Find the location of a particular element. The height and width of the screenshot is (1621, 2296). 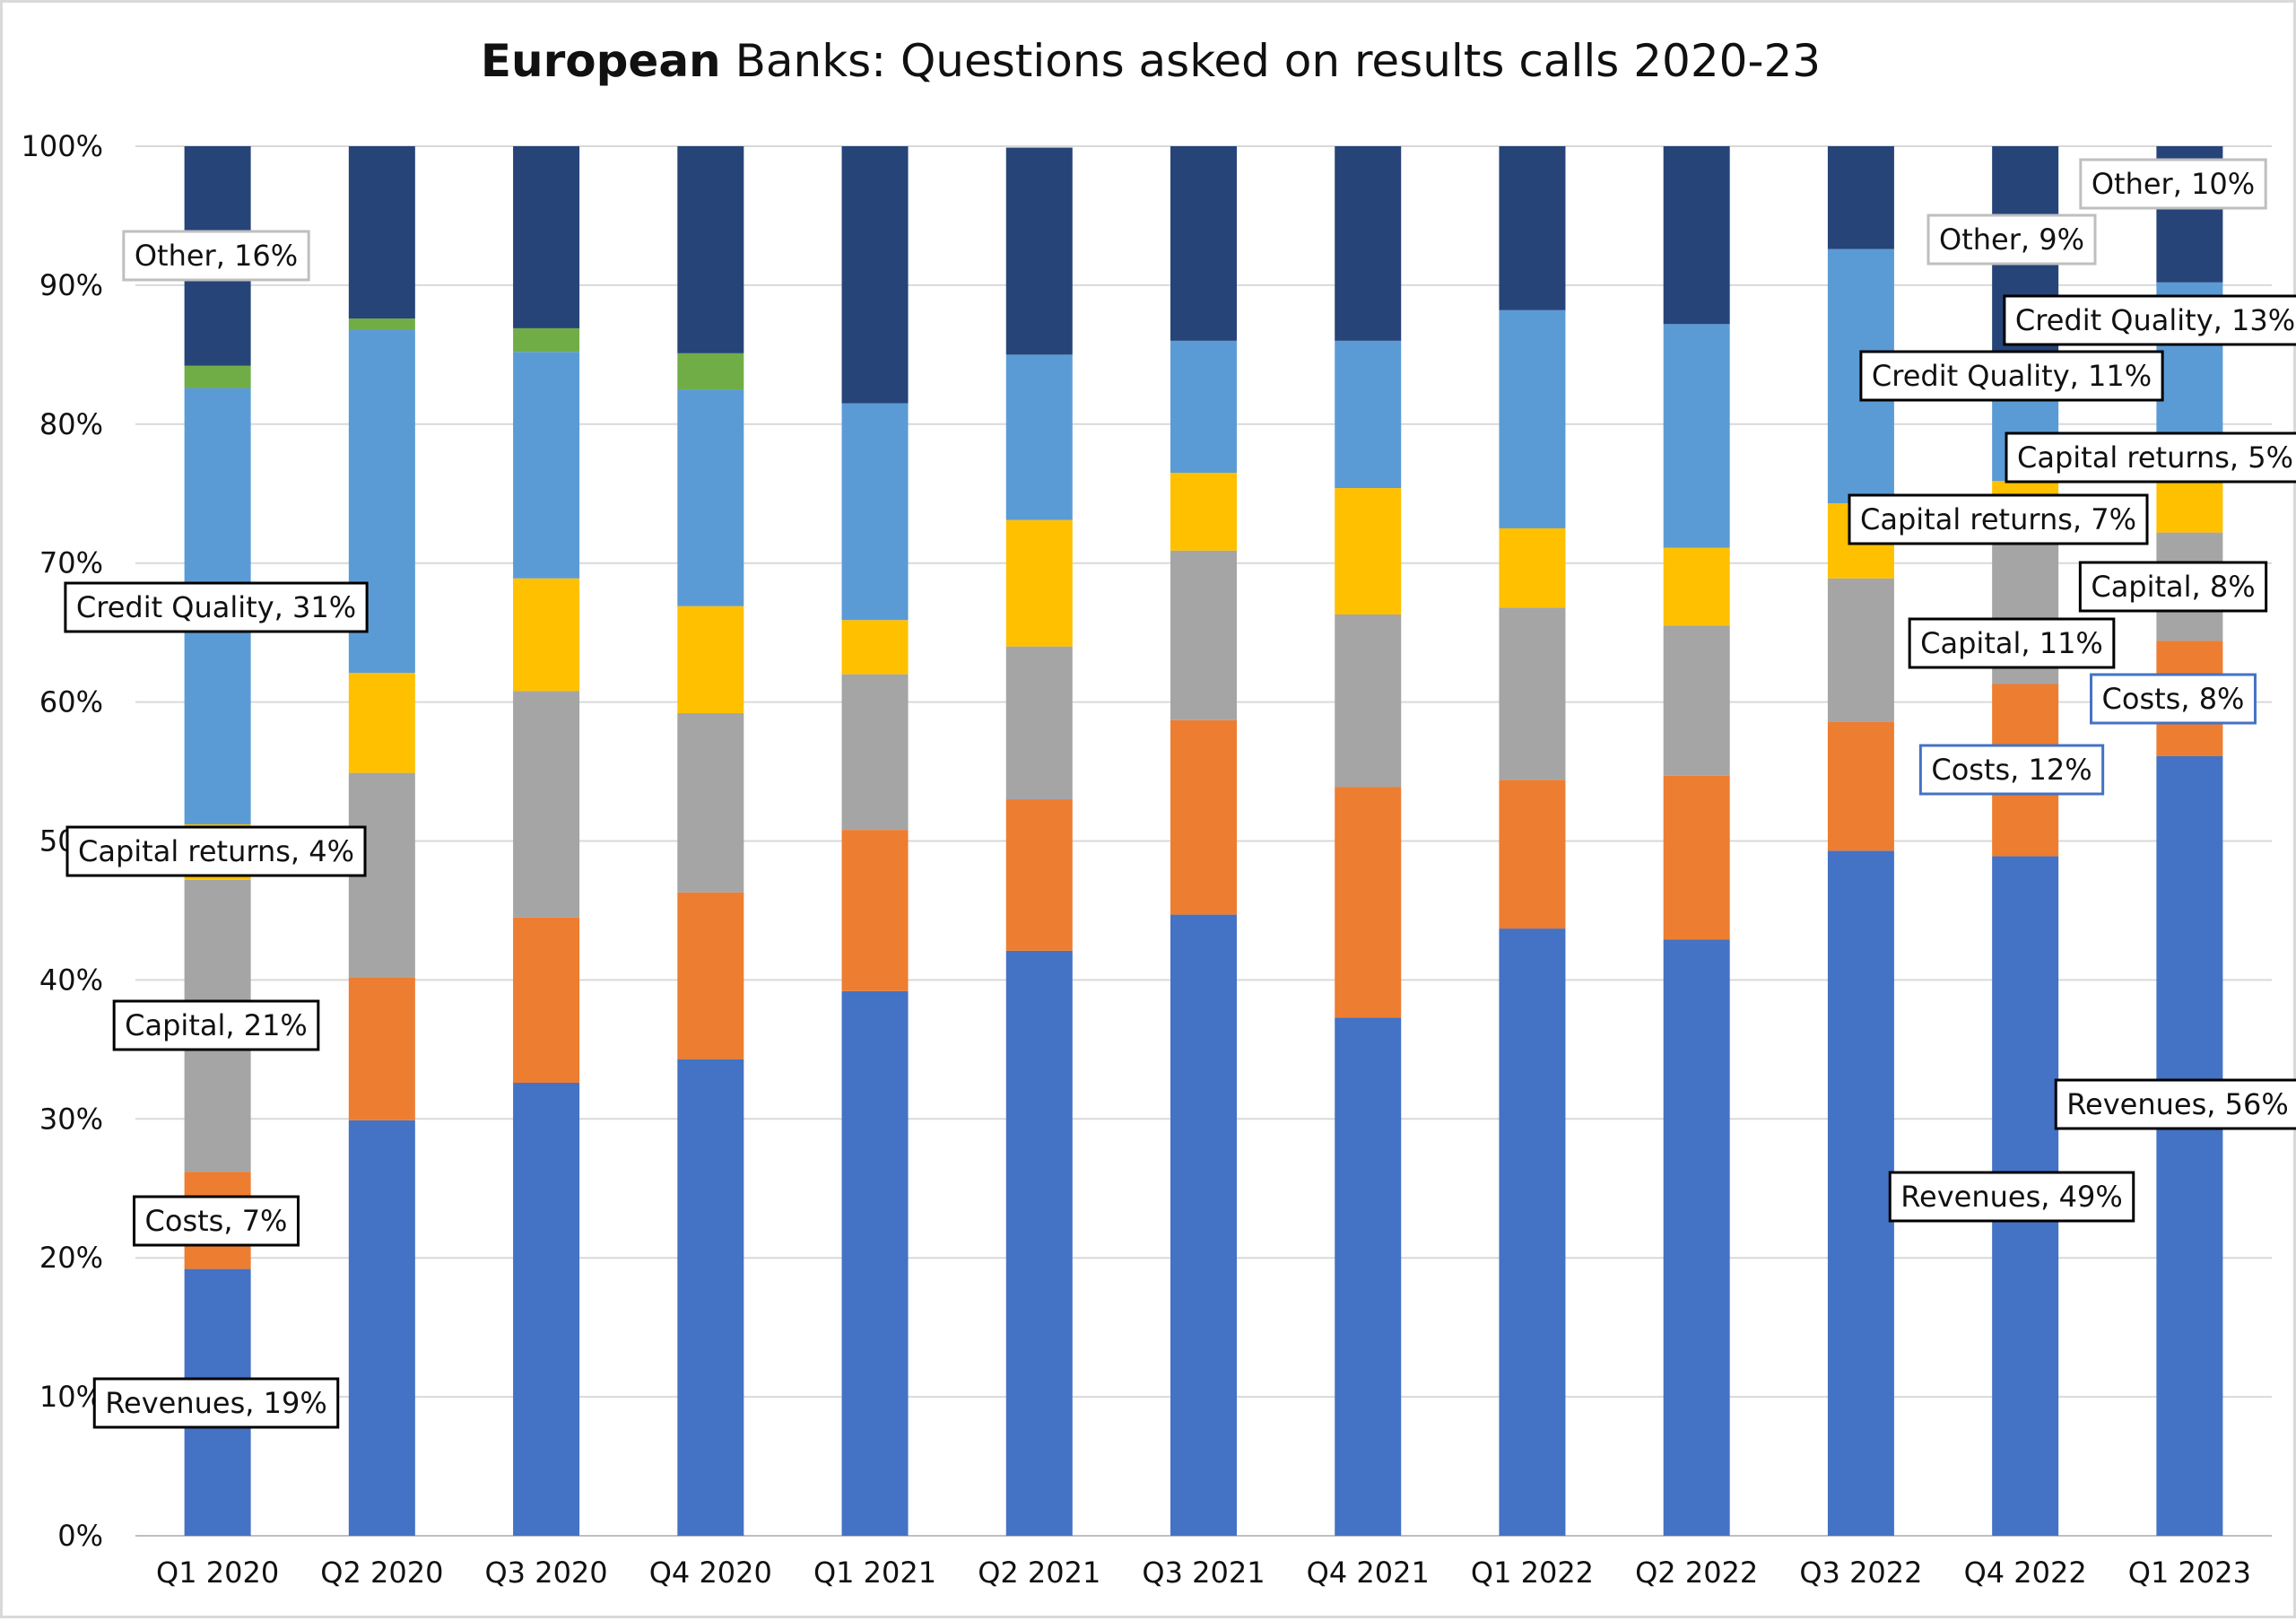

x-tick-label: Q4 2022 is located at coordinates (2025, 1573).